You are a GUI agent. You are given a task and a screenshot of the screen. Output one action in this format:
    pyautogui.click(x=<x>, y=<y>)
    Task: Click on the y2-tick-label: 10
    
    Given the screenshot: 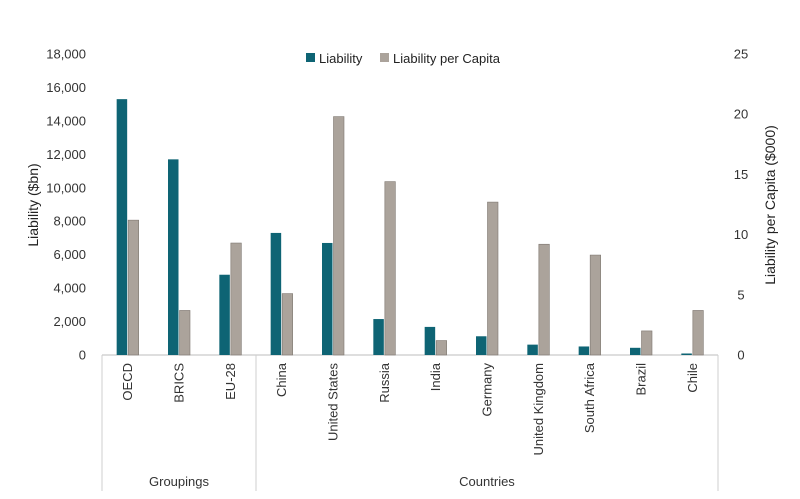 What is the action you would take?
    pyautogui.click(x=741, y=234)
    